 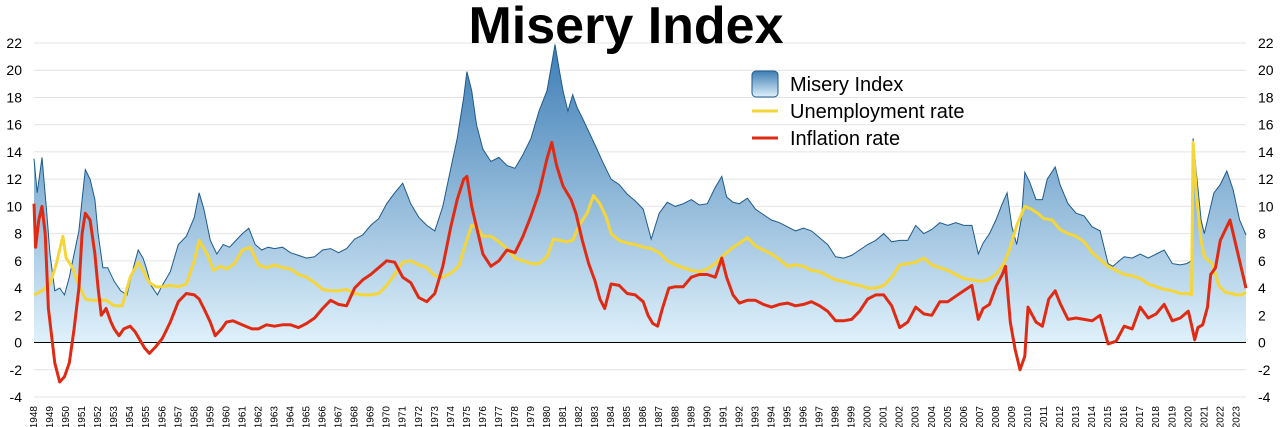 What do you see at coordinates (14, 125) in the screenshot?
I see `y-tick-label-left: 16` at bounding box center [14, 125].